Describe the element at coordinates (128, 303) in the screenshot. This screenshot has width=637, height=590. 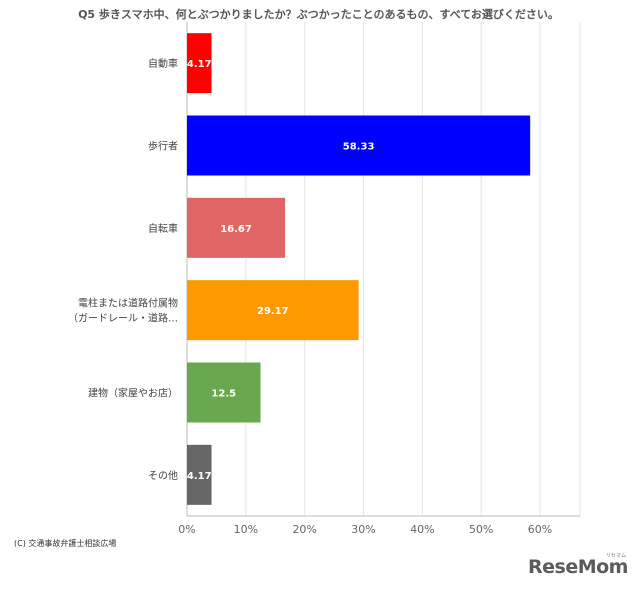
I see `category-label: 電柱または道路付属物` at that location.